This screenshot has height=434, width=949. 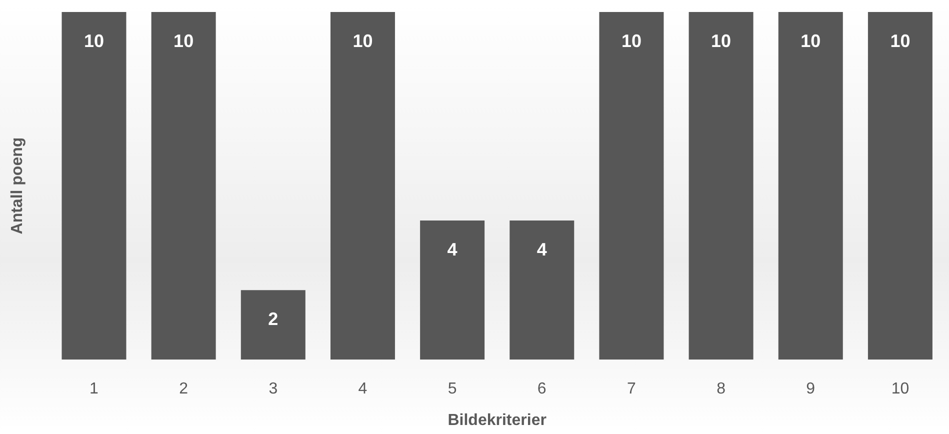 I want to click on x-tick-label: 3, so click(x=273, y=389).